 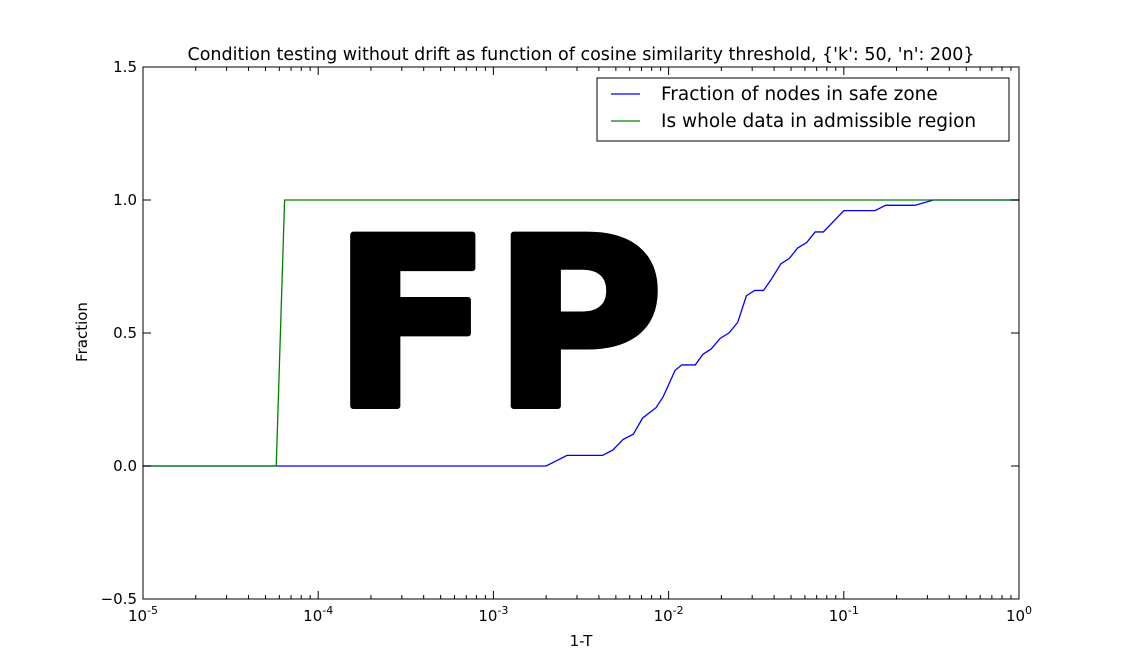 What do you see at coordinates (119, 599) in the screenshot?
I see `y-tick-label: −0.5` at bounding box center [119, 599].